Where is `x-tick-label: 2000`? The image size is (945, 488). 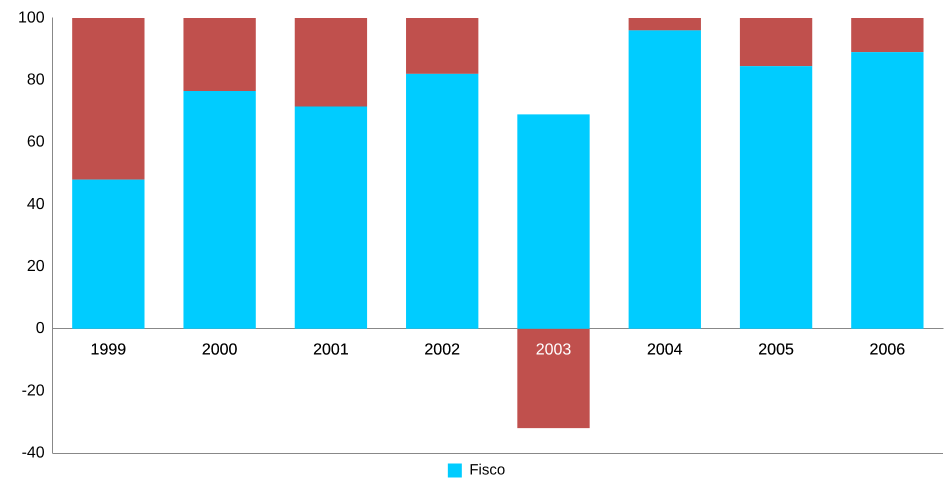
x-tick-label: 2000 is located at coordinates (220, 350).